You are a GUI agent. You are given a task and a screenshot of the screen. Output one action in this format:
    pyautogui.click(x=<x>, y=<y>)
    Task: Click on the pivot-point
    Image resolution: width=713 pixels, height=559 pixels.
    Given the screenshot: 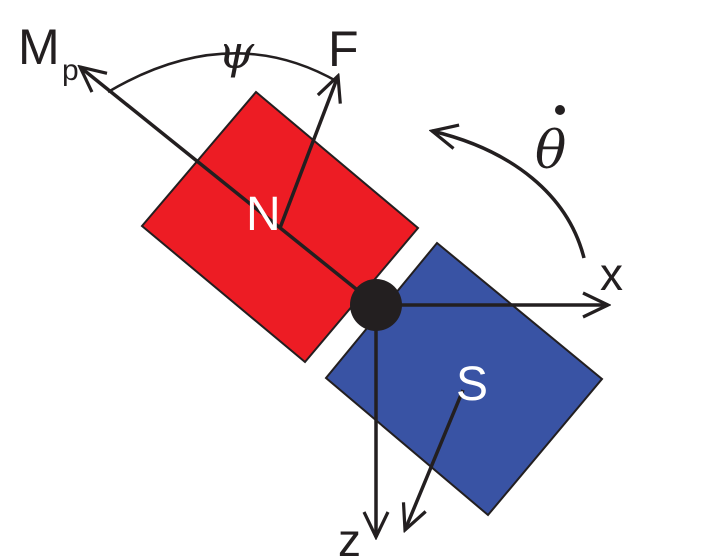 What is the action you would take?
    pyautogui.click(x=376, y=305)
    